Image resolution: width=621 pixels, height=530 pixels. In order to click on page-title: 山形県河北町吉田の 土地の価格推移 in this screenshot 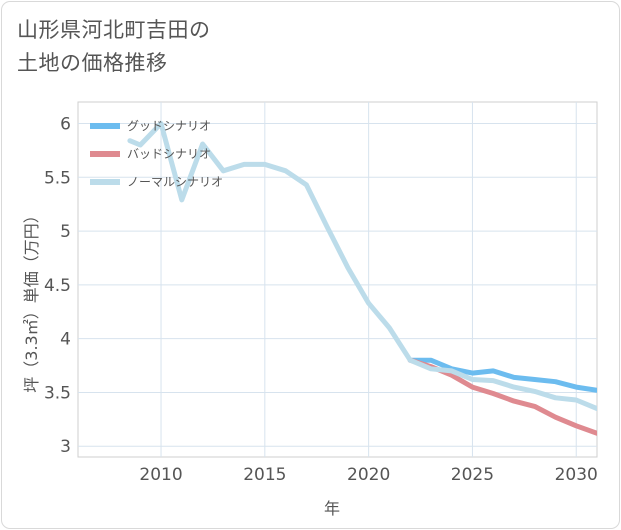, I will do `click(114, 47)`.